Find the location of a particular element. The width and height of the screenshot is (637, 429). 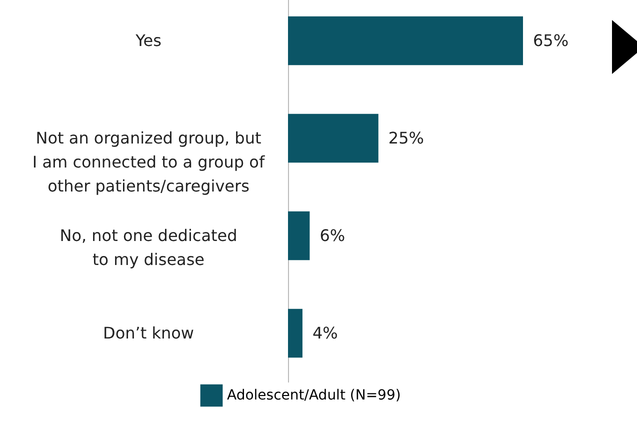

y-tick-label: Don’t know is located at coordinates (148, 332).